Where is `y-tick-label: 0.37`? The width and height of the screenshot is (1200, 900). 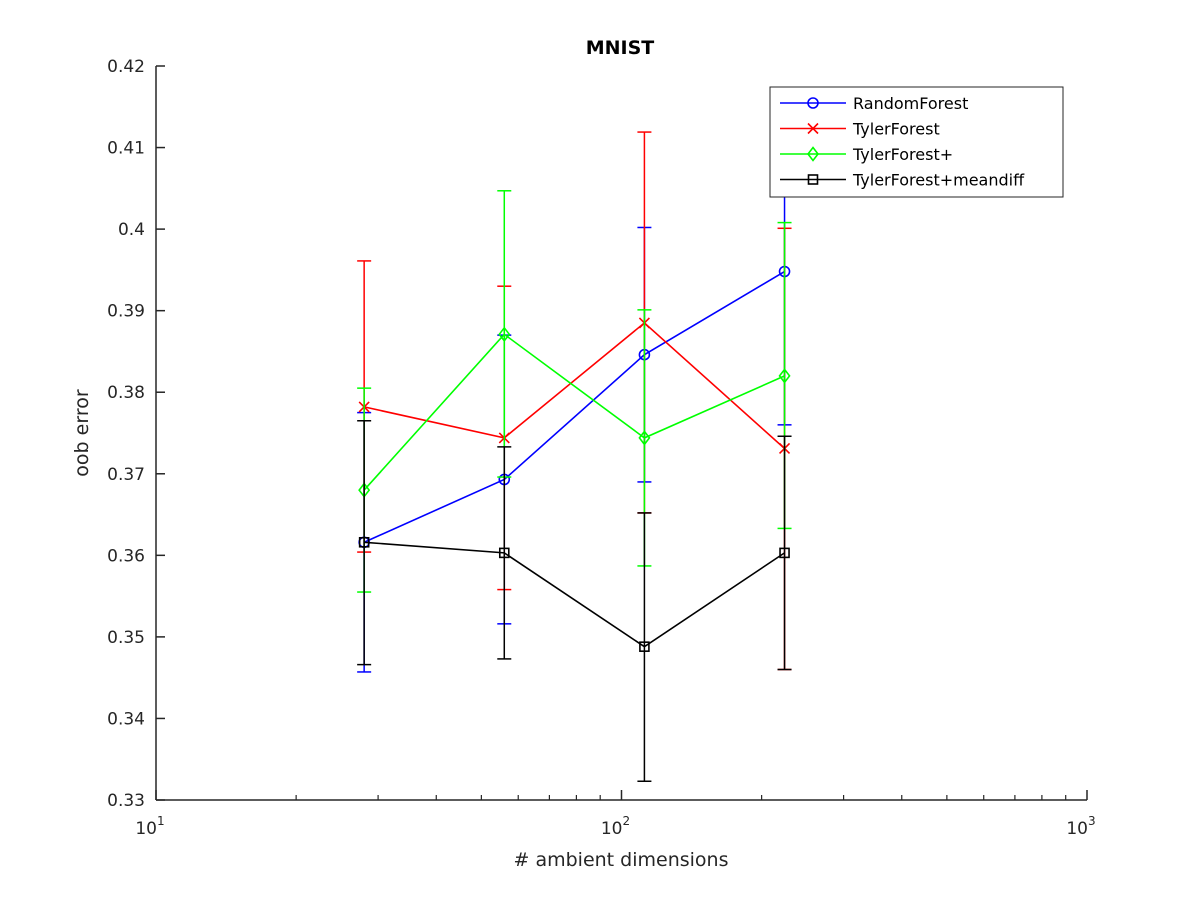
y-tick-label: 0.37 is located at coordinates (126, 475).